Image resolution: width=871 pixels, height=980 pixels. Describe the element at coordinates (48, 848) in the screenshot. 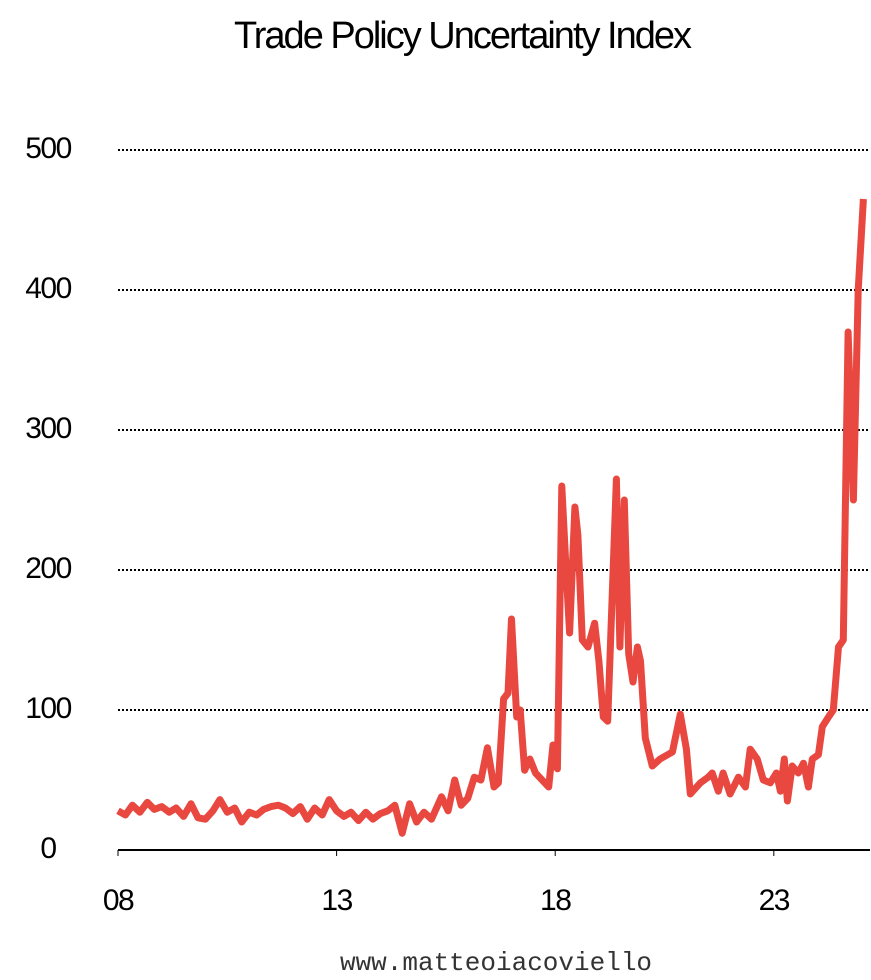

I see `y-tick-label: 0` at that location.